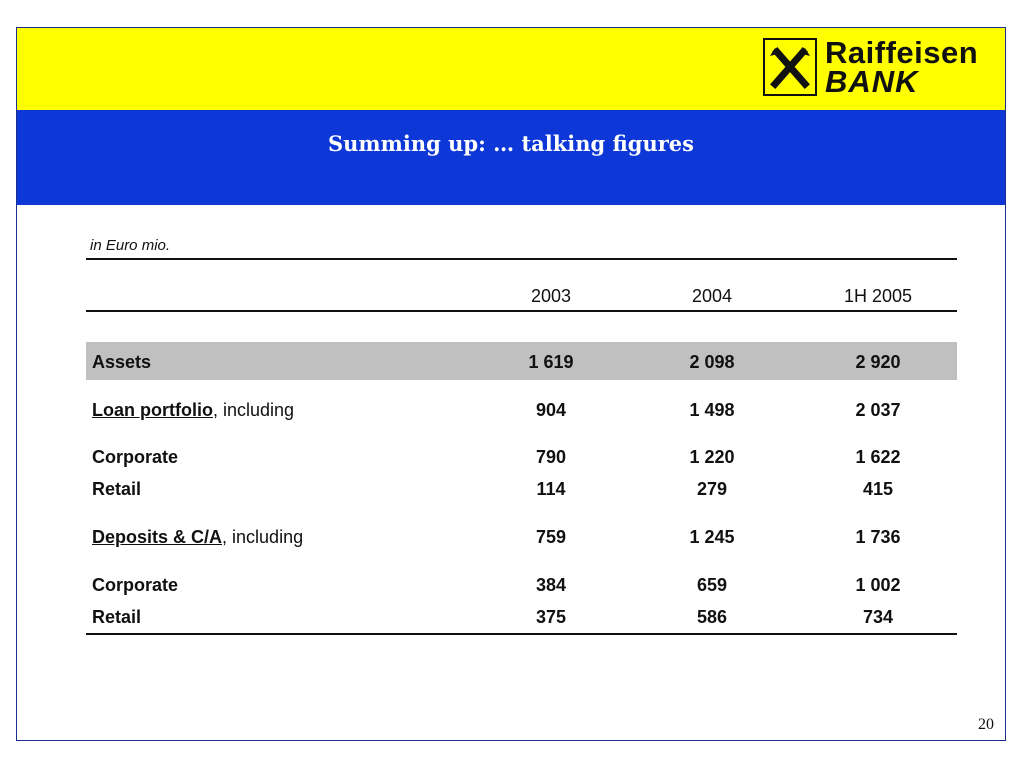 This screenshot has height=768, width=1024. What do you see at coordinates (511, 143) in the screenshot?
I see `slide-title: Summing up: … talking figures` at bounding box center [511, 143].